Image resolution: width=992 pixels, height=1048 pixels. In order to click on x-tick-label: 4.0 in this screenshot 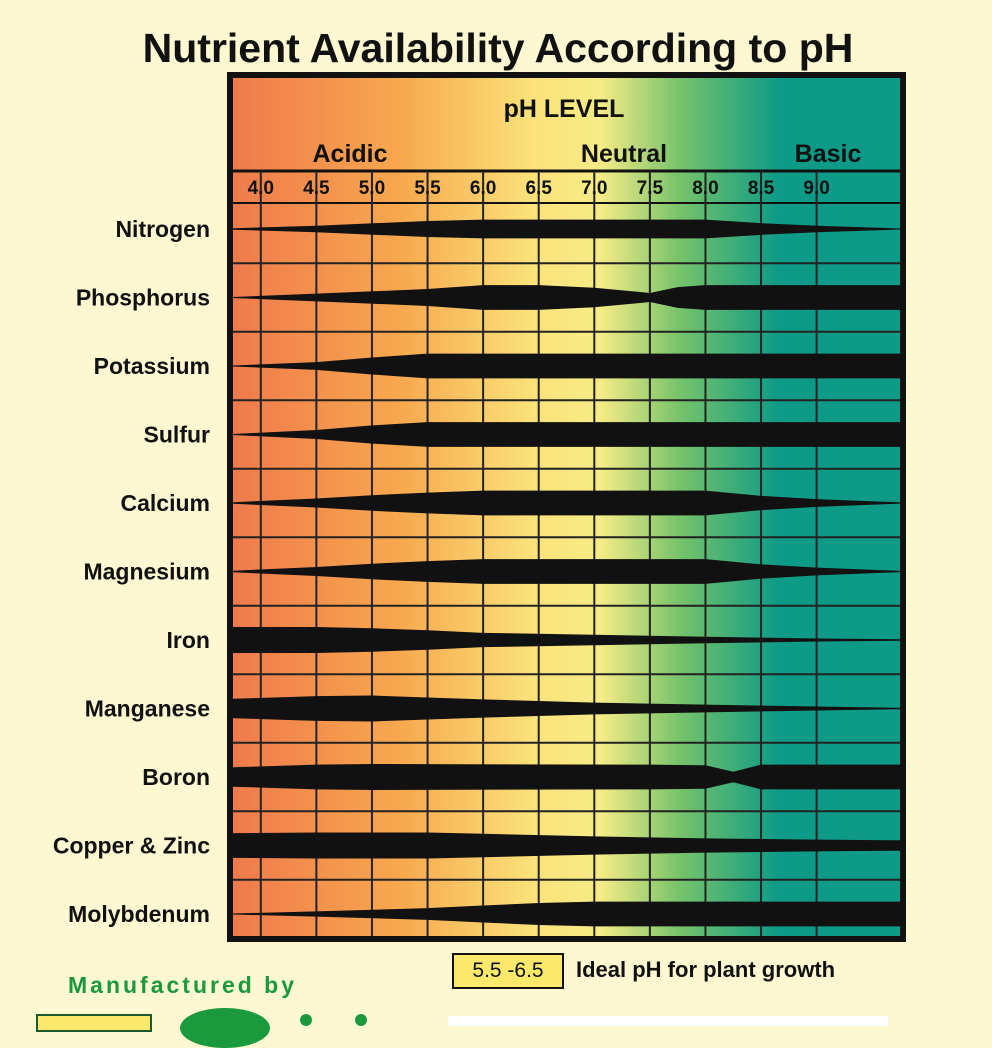, I will do `click(261, 188)`.